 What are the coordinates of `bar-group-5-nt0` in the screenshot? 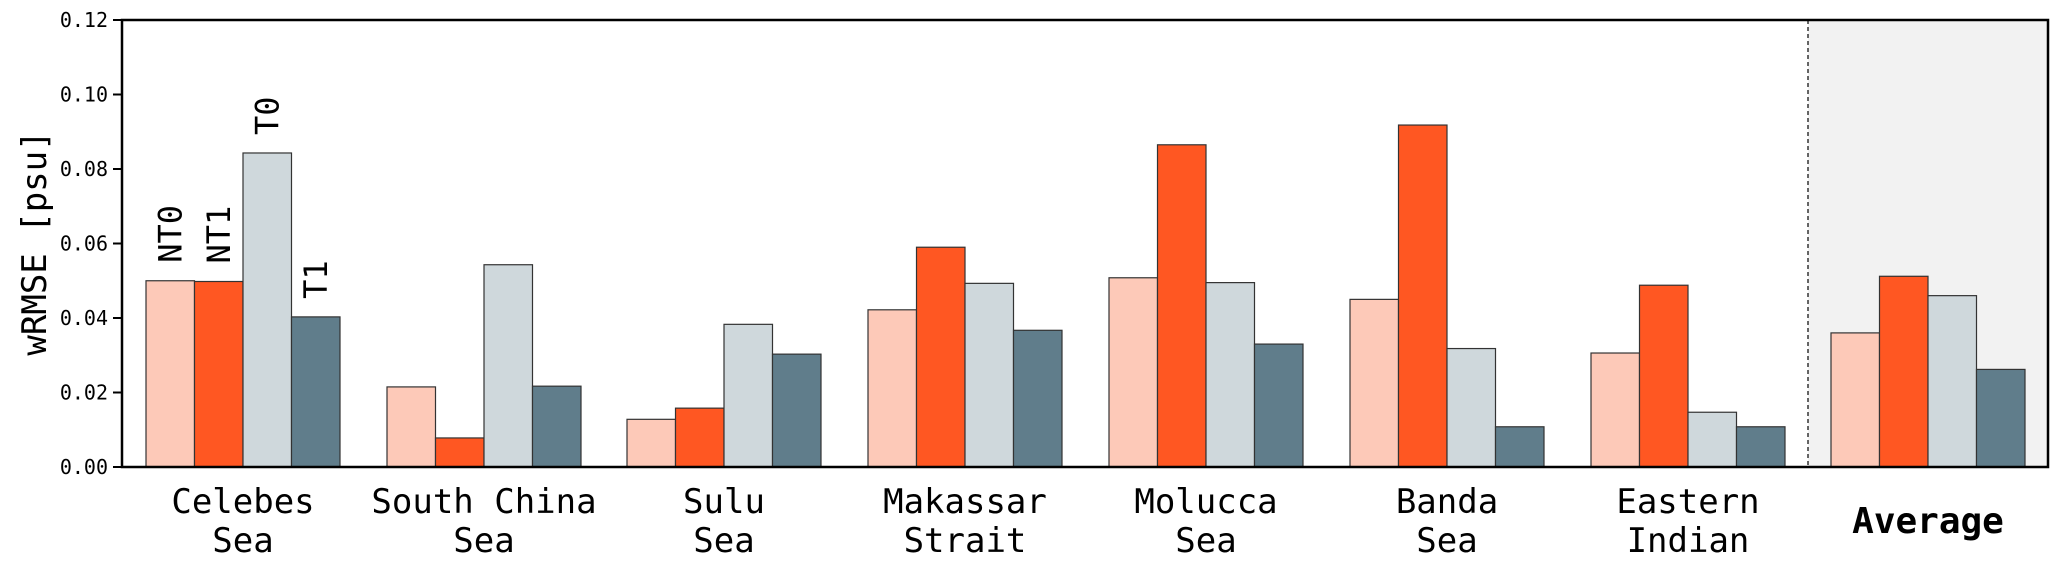 It's located at (1374, 383).